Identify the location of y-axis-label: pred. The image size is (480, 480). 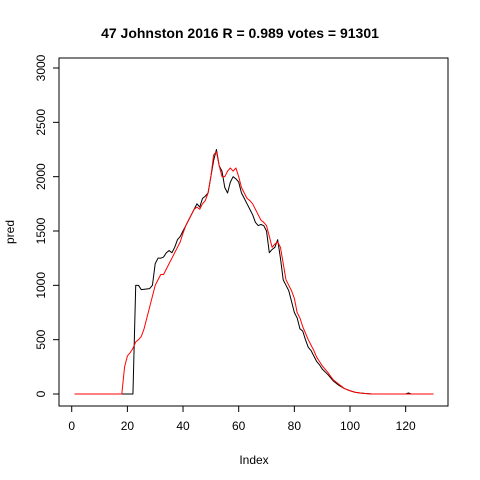
(10, 232).